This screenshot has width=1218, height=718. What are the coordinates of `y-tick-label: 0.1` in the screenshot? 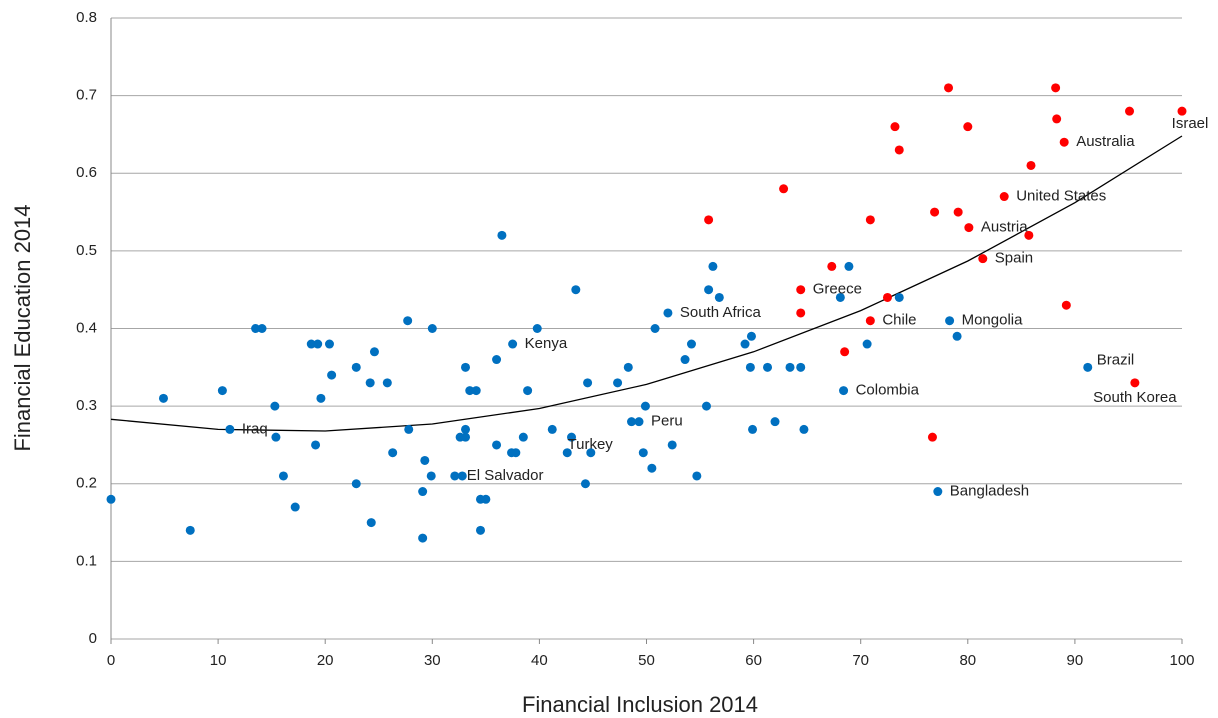 It's located at (86, 560).